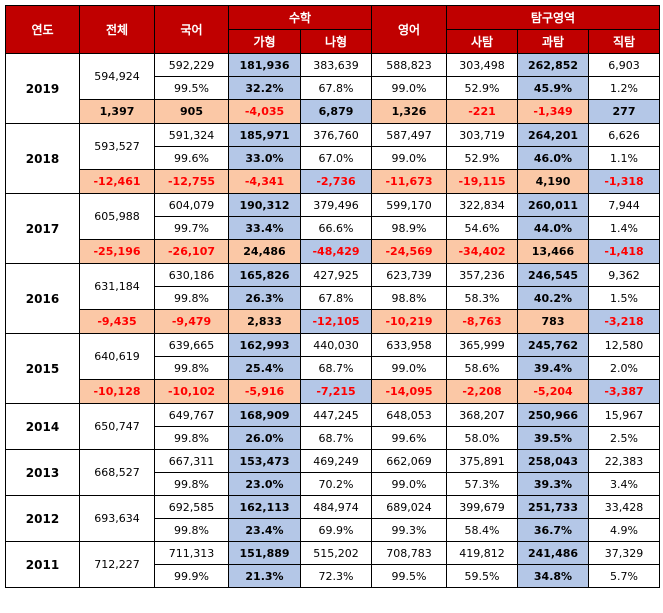 This screenshot has height=613, width=663. I want to click on count-cell: 185,971, so click(264, 135).